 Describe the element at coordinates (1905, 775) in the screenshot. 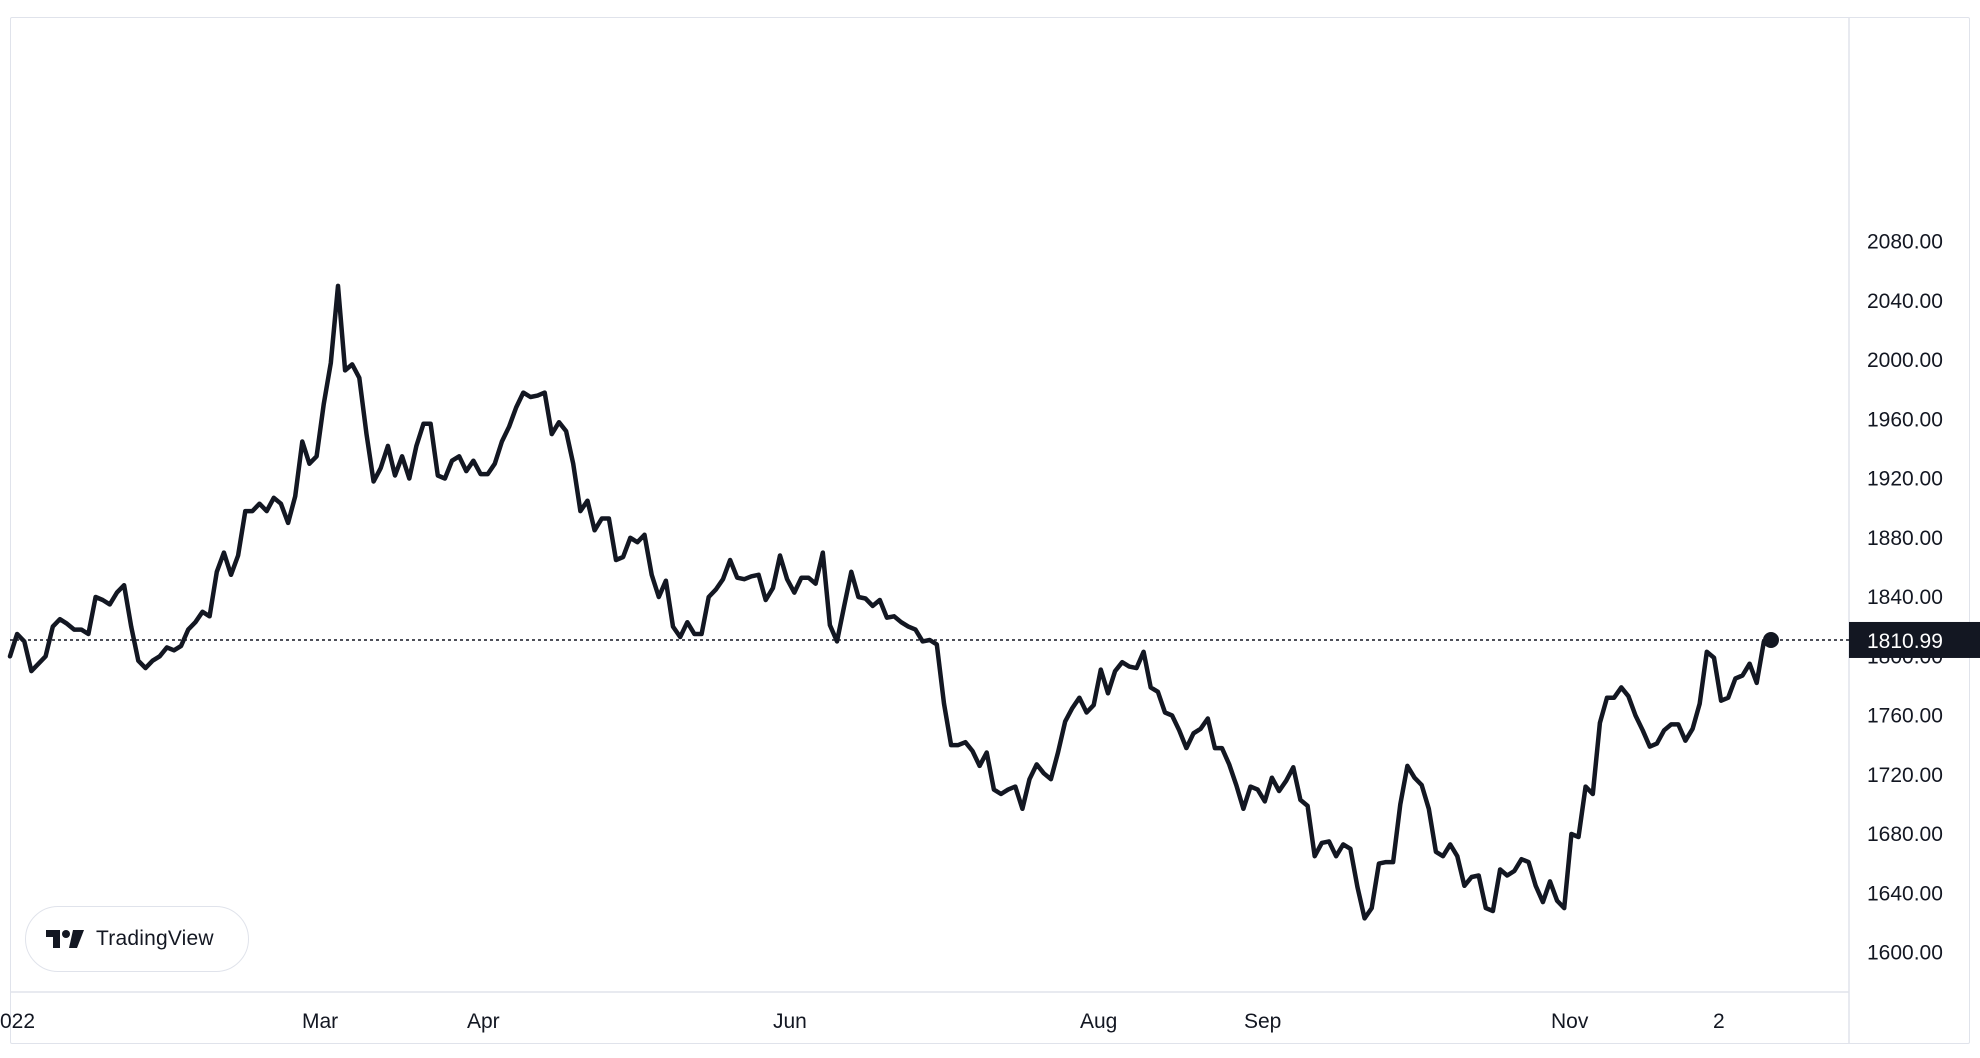

I see `price-tick-label: 1720.00` at that location.